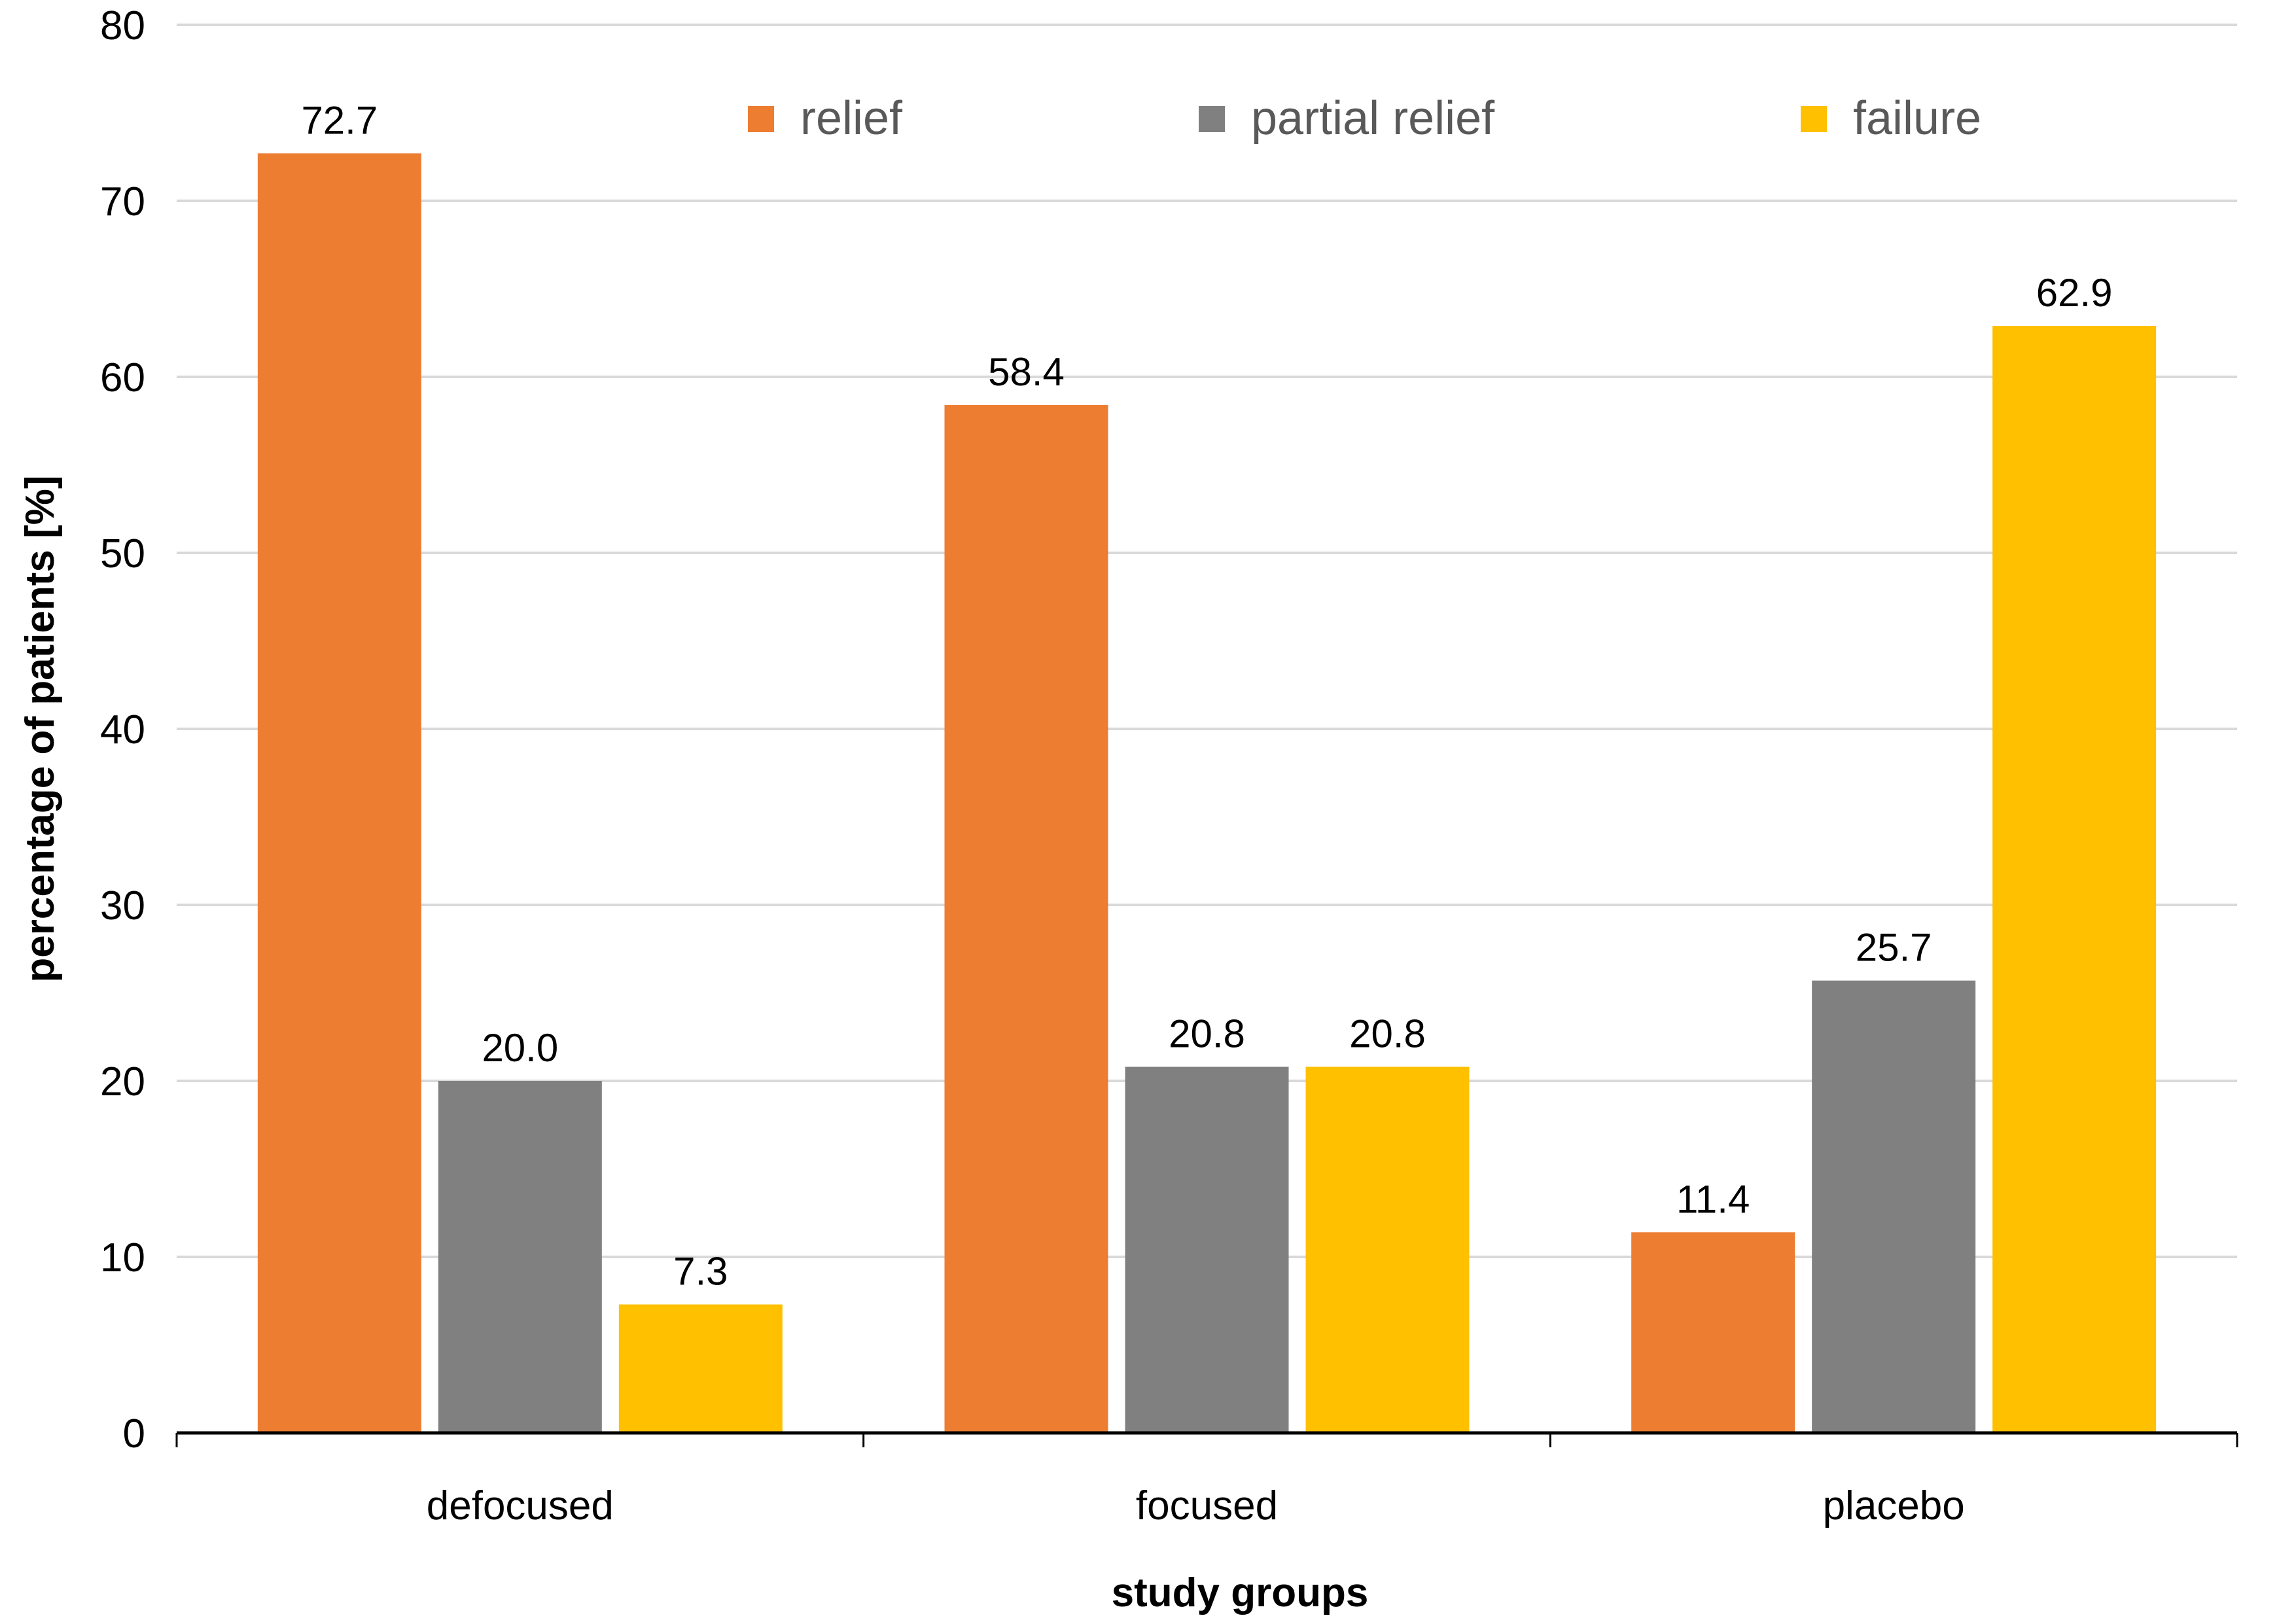 The width and height of the screenshot is (2296, 1622). Describe the element at coordinates (339, 793) in the screenshot. I see `bar-relief-defocused` at that location.